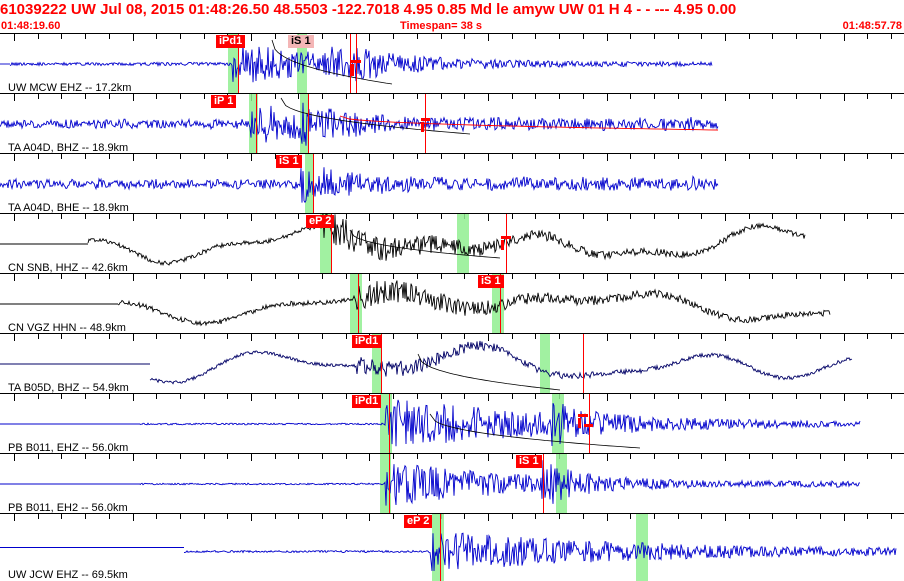 The height and width of the screenshot is (581, 904). I want to click on trace-panel: eP 2 UW JCW EHZ -- 69.5km, so click(452, 547).